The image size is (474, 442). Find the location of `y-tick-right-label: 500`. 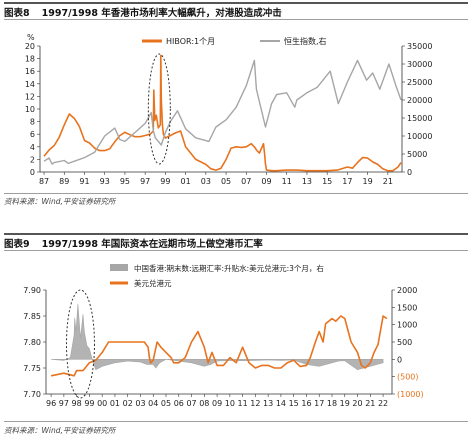

y-tick-right-label: 500 is located at coordinates (404, 342).